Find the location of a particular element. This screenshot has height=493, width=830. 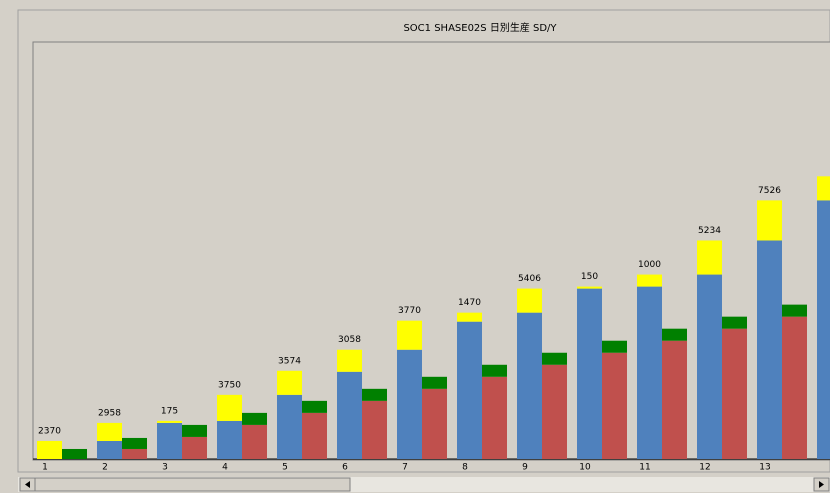

bar-label: 5234 is located at coordinates (709, 231).